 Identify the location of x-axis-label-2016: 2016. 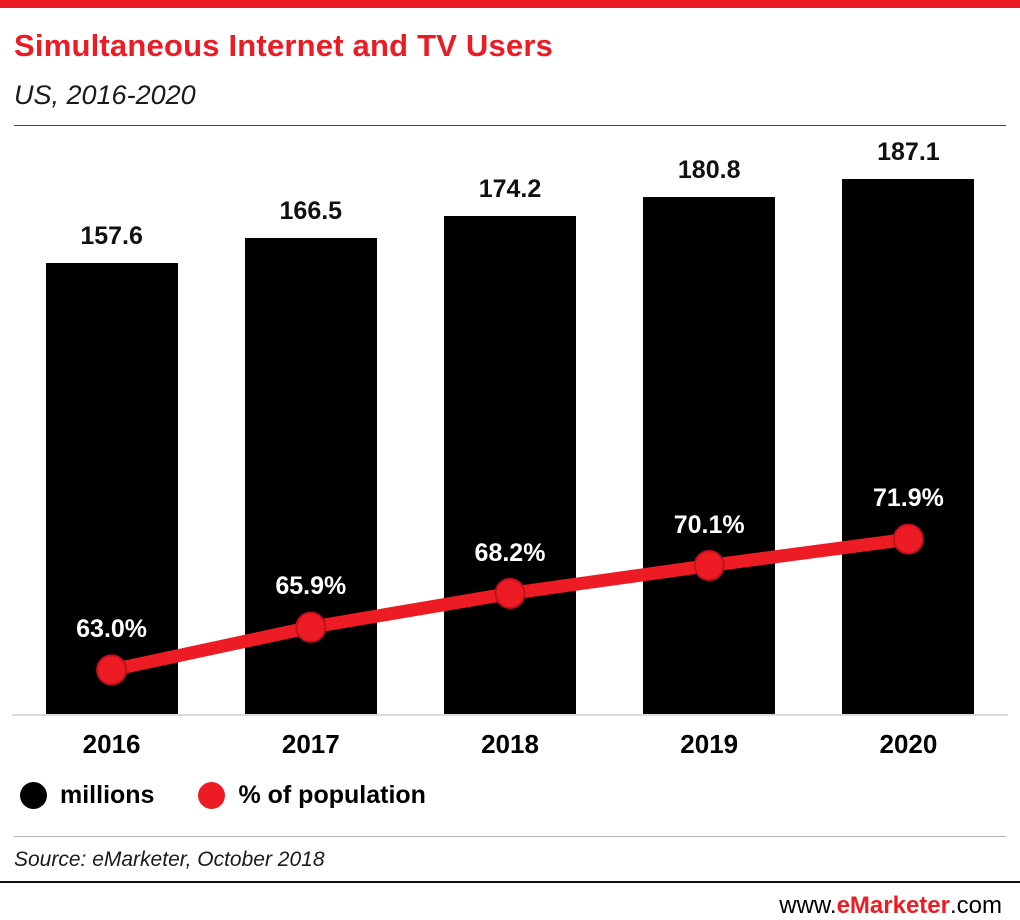
(111, 744).